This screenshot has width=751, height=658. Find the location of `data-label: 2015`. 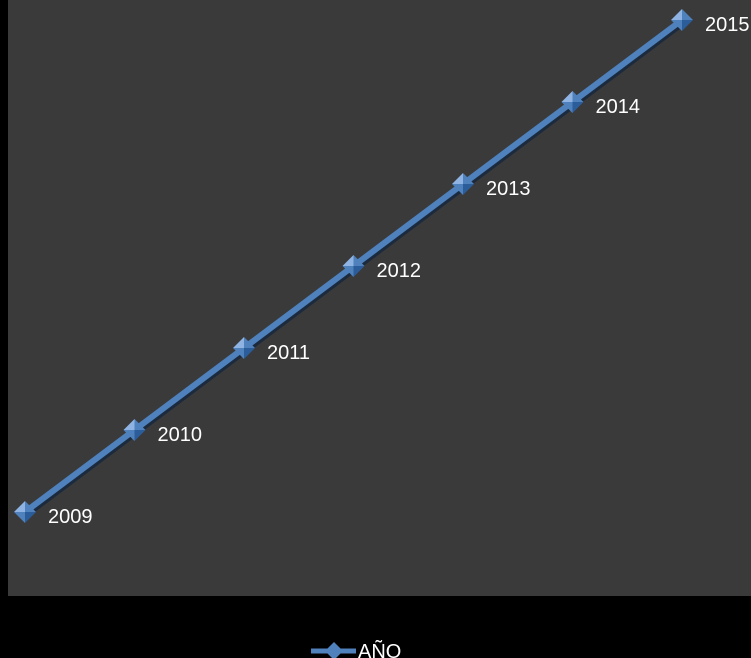

data-label: 2015 is located at coordinates (727, 25).